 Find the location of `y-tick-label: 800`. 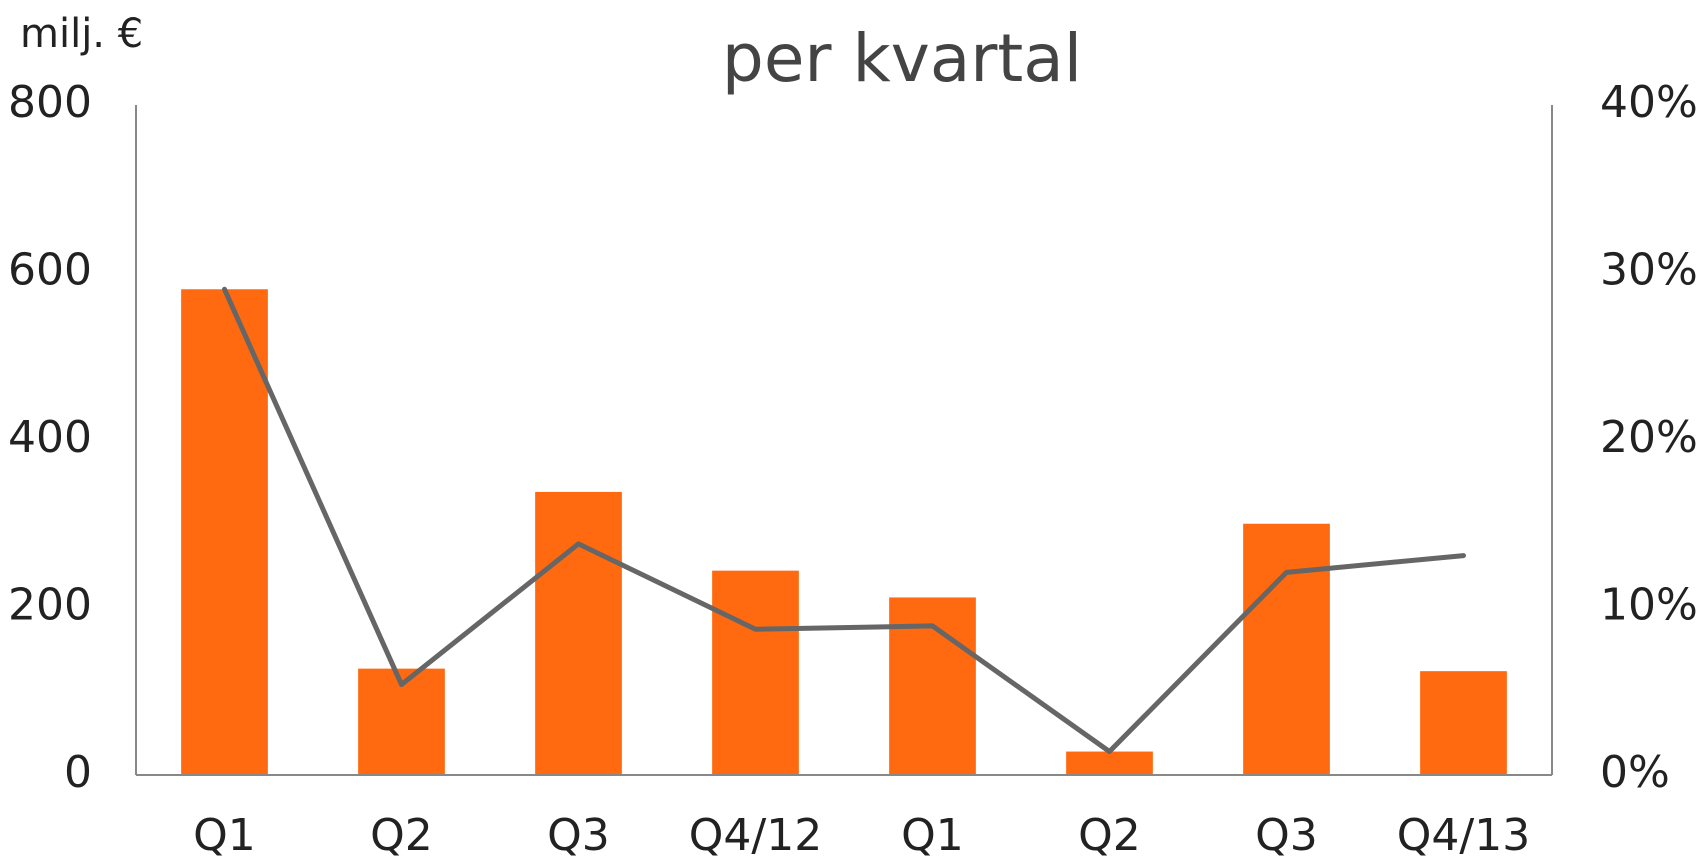

y-tick-label: 800 is located at coordinates (50, 102).